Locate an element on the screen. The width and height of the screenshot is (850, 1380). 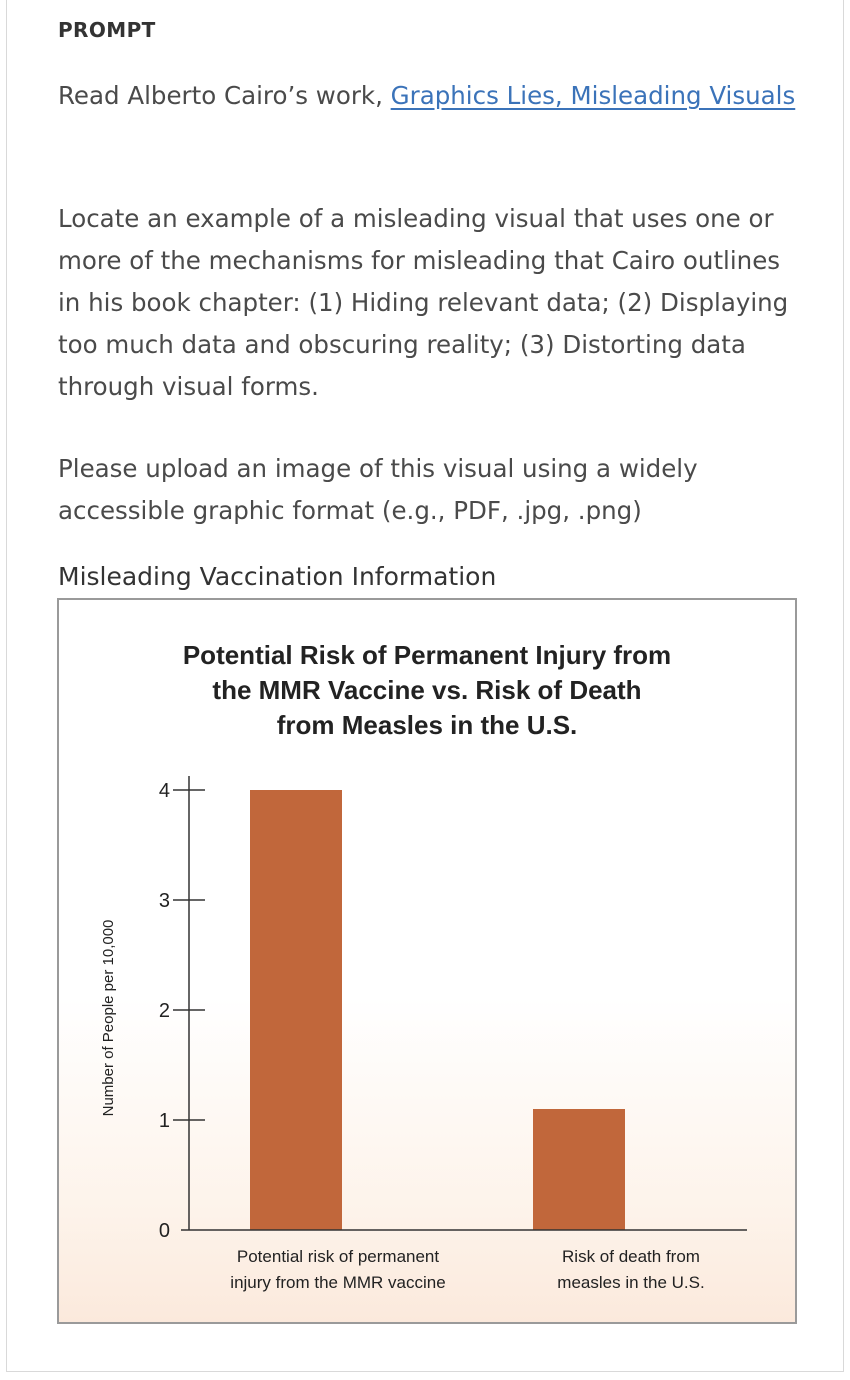
figure-caption: Misleading Vaccination Information is located at coordinates (277, 576).